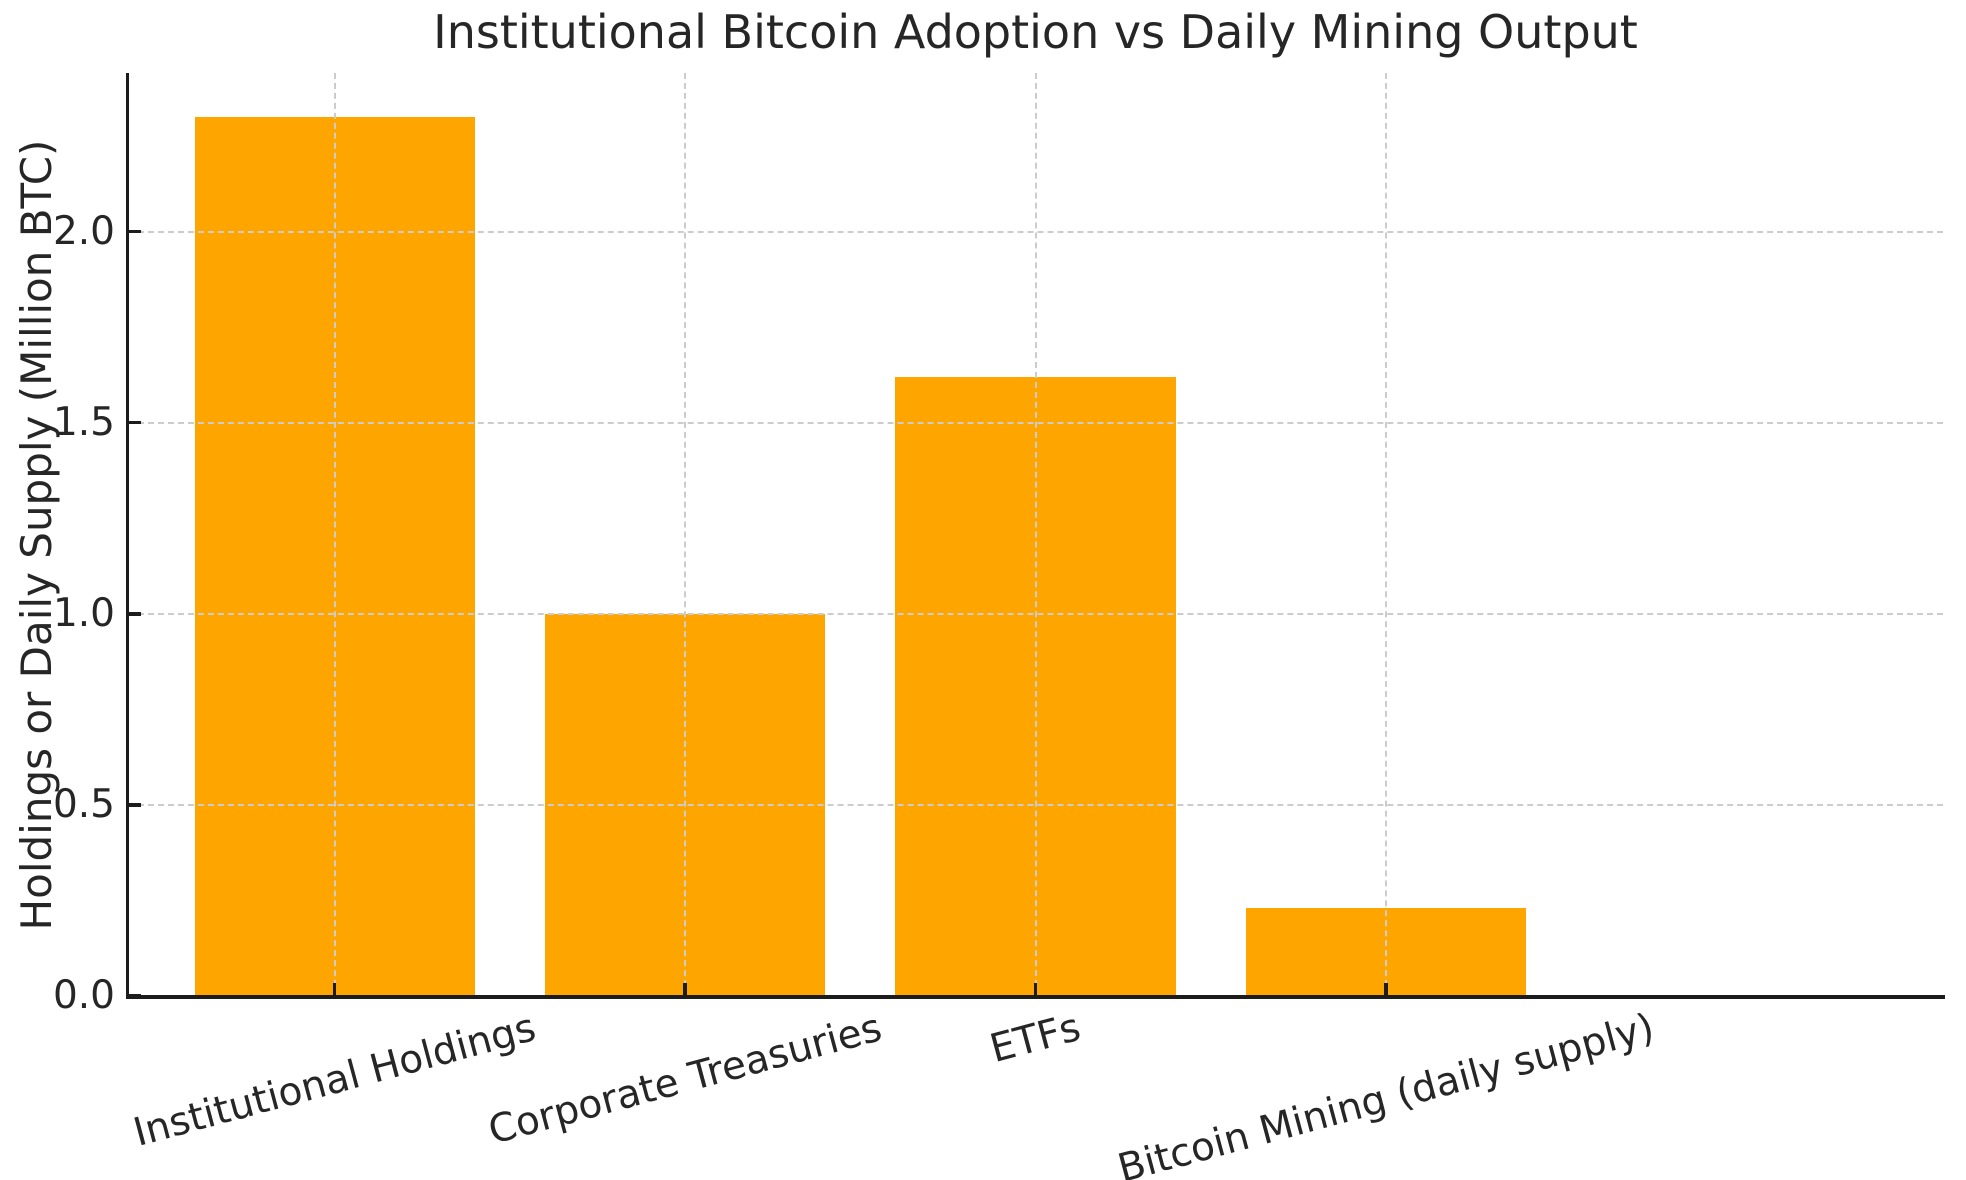 This screenshot has height=1180, width=1966. I want to click on y-axis-spine, so click(127, 536).